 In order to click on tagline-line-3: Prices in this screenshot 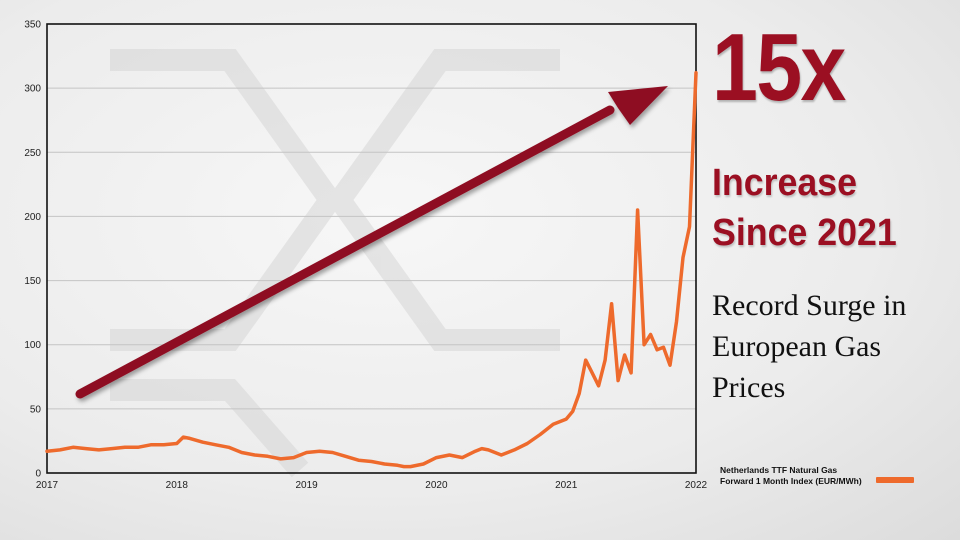, I will do `click(749, 387)`.